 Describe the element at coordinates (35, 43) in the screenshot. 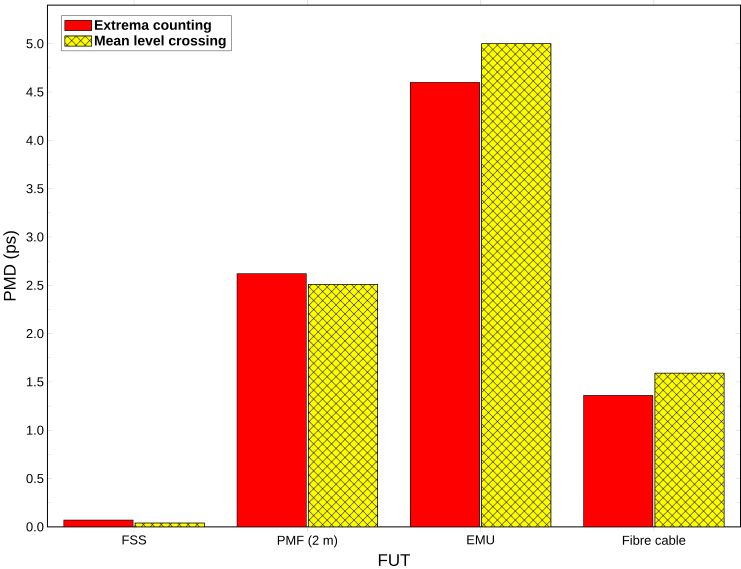

I see `y-tick-label: 5.0` at that location.